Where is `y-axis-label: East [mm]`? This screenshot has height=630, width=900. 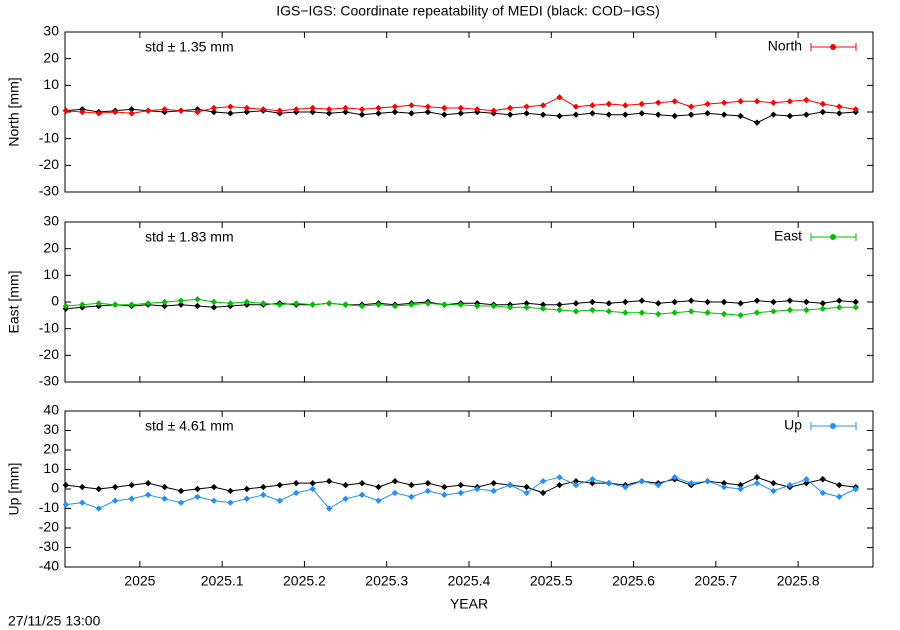
y-axis-label: East [mm] is located at coordinates (14, 301).